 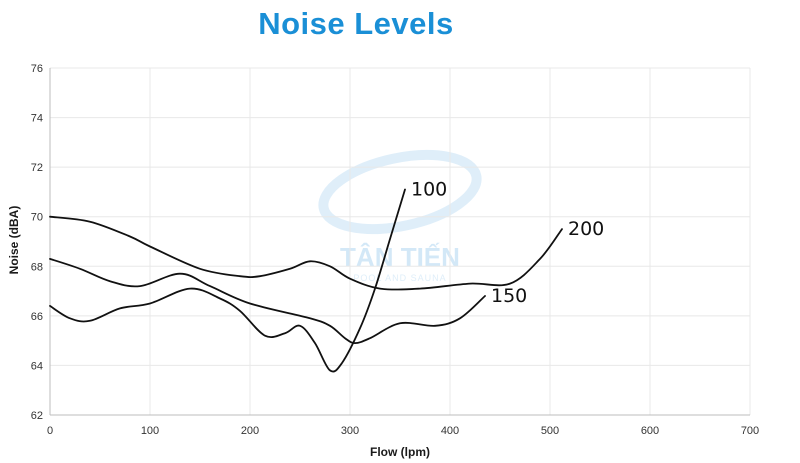 I want to click on x-tick-label: 200, so click(x=250, y=431).